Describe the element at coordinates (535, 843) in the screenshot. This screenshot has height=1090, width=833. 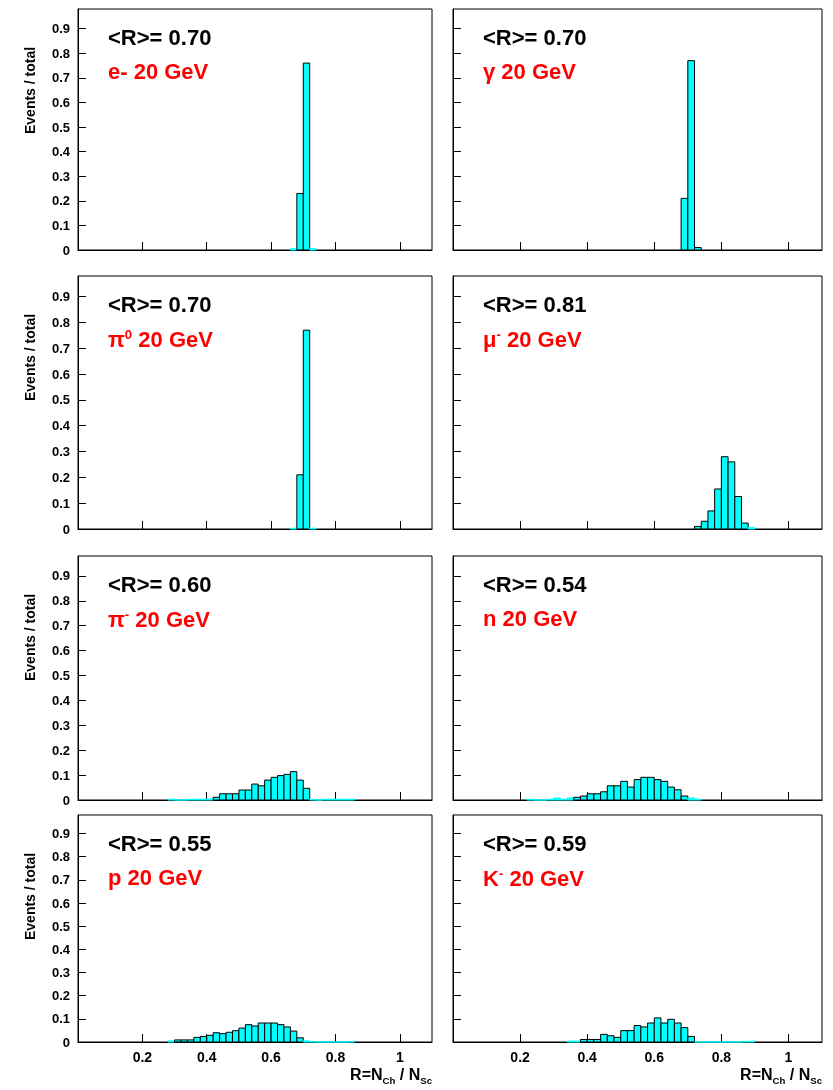
I see `annotation: <R>= 0.59` at that location.